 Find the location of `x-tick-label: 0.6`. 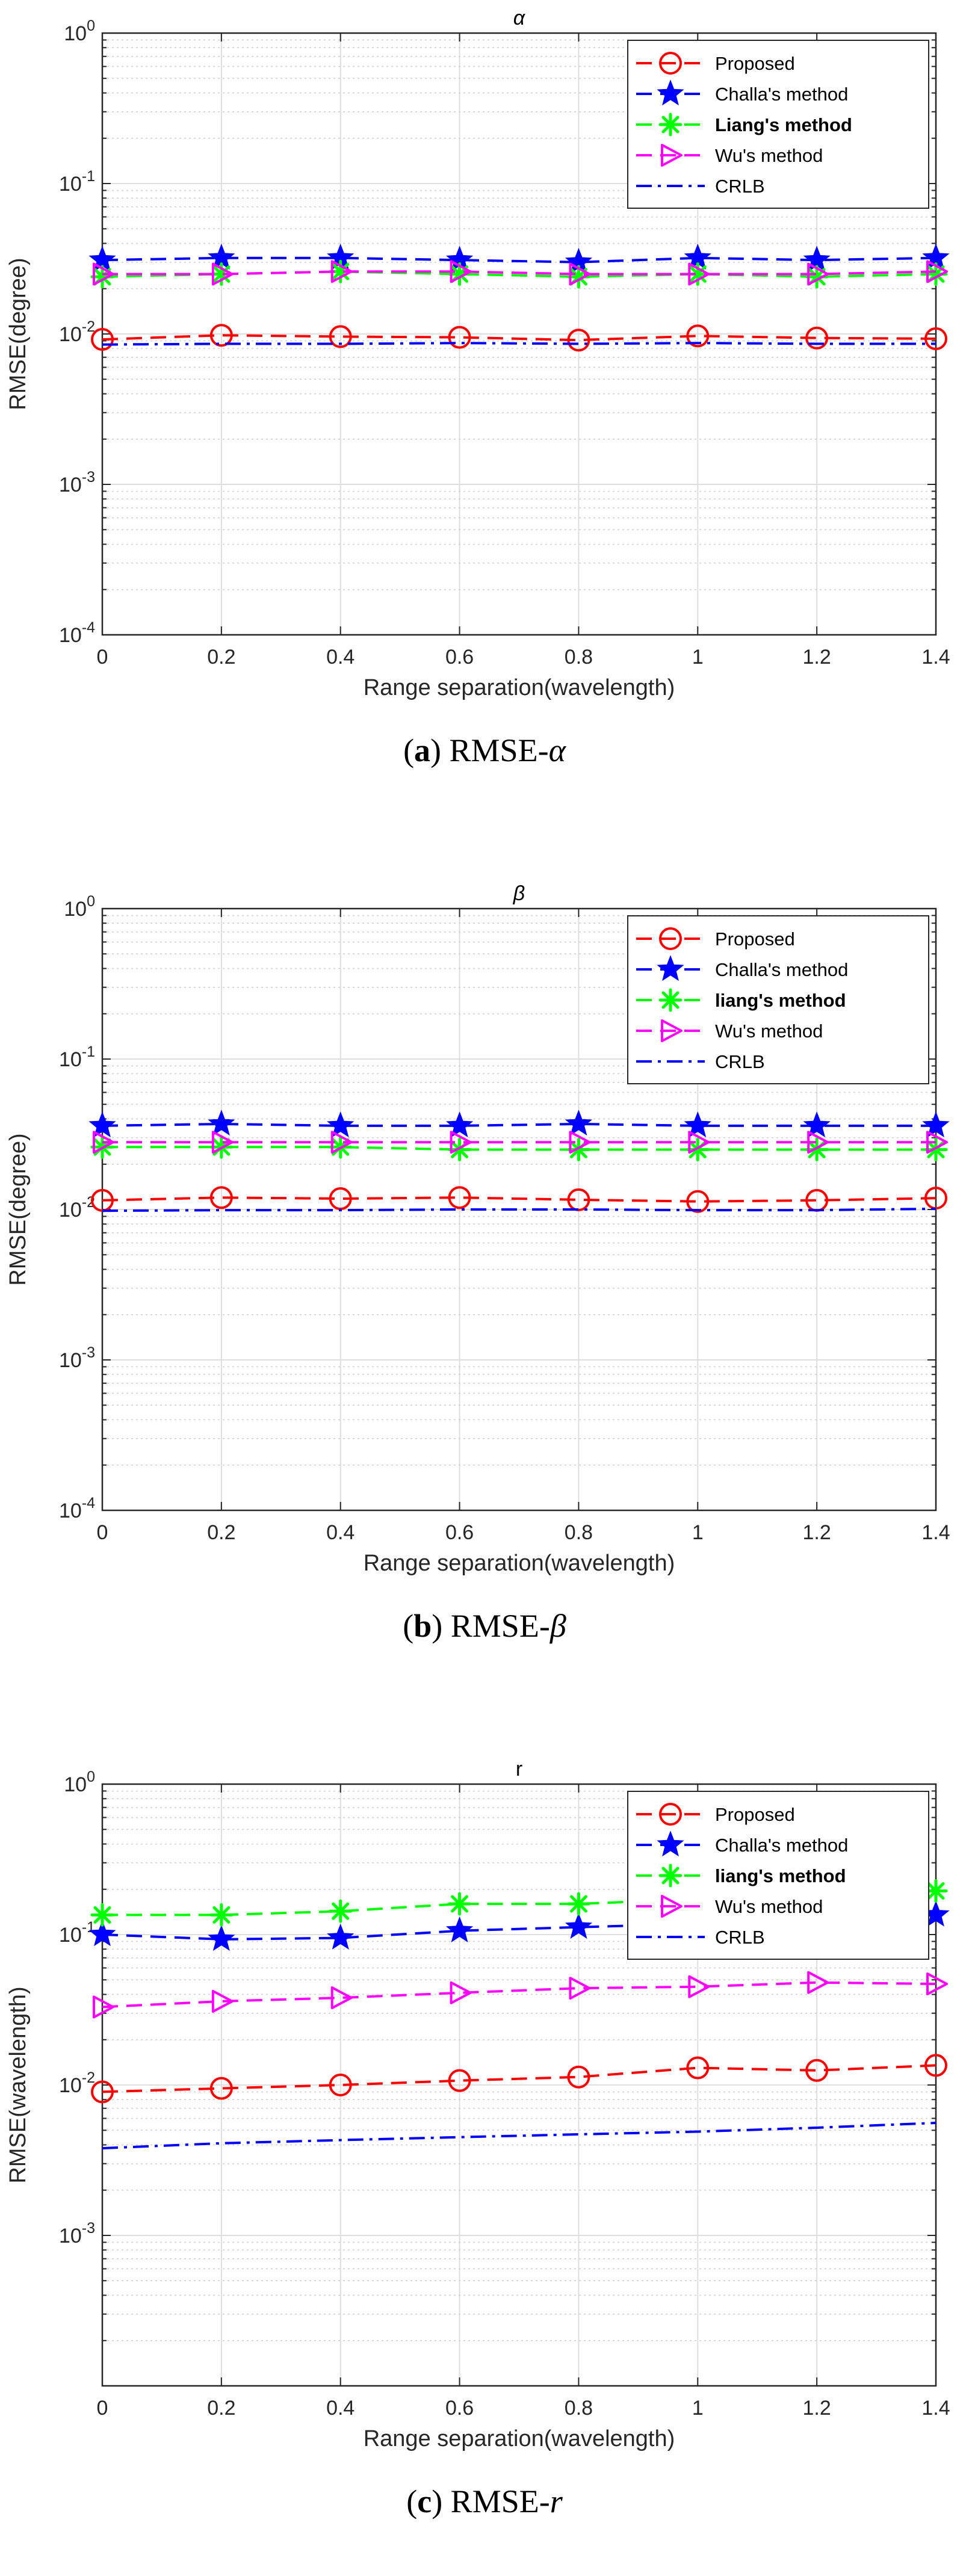

x-tick-label: 0.6 is located at coordinates (459, 657).